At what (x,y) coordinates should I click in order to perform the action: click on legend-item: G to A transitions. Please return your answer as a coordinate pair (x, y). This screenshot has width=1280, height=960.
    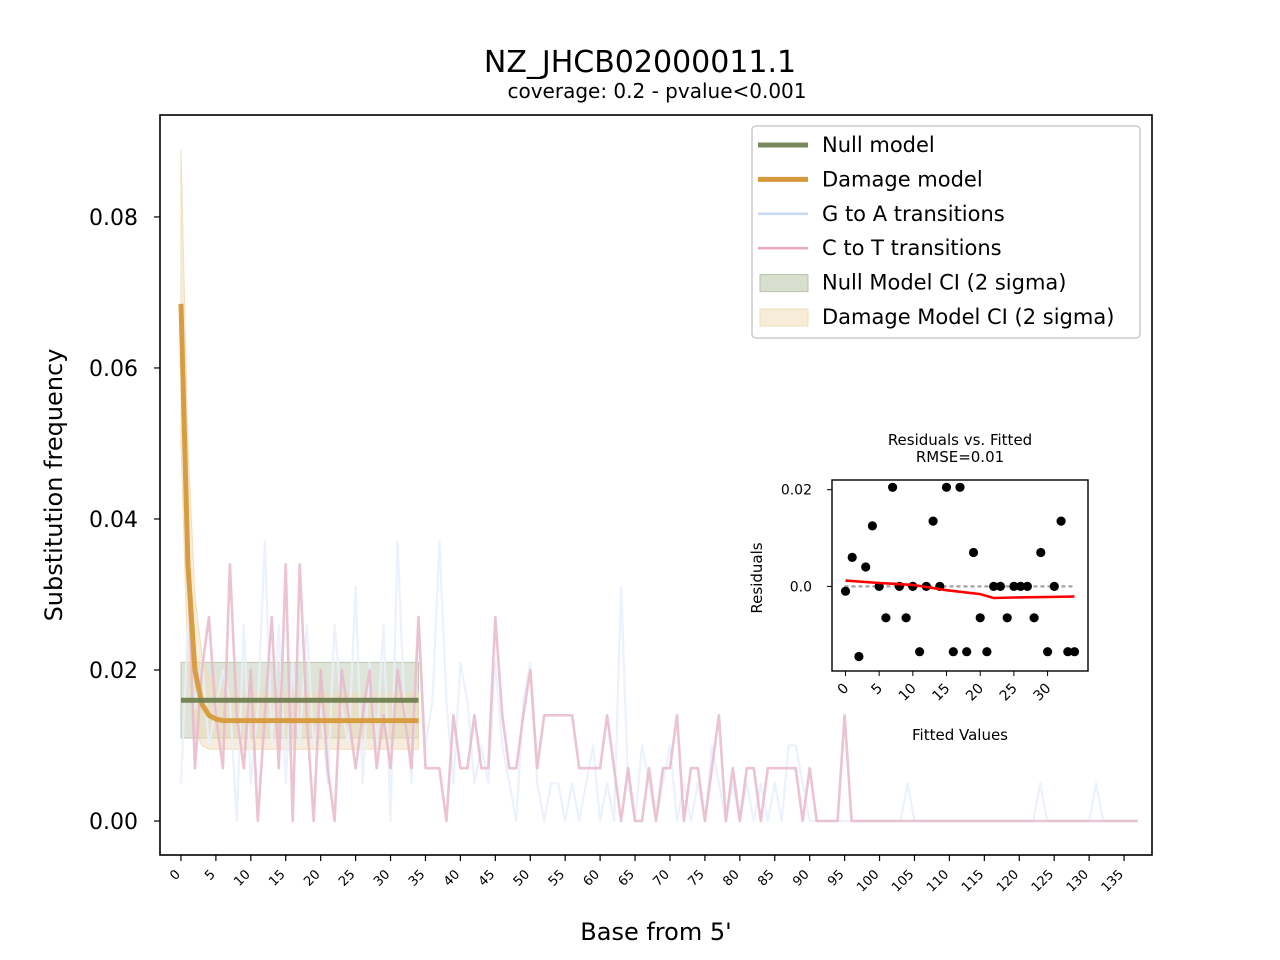
    Looking at the image, I should click on (881, 214).